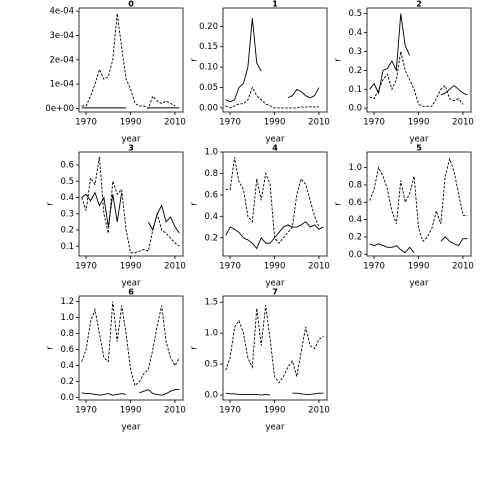 This screenshot has height=480, width=480. What do you see at coordinates (211, 303) in the screenshot?
I see `y-tick-label: 1.5` at bounding box center [211, 303].